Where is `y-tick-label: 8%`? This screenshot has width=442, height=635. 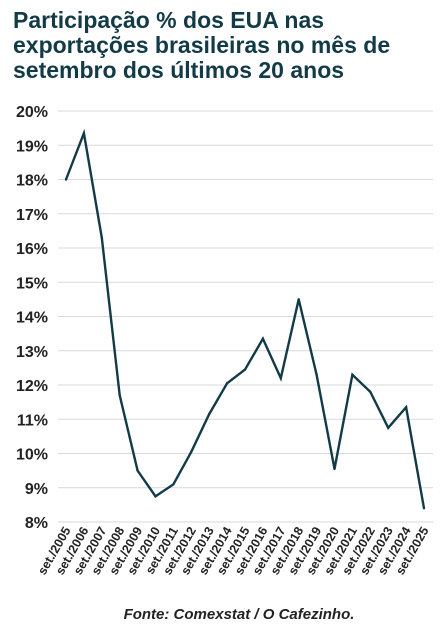
y-tick-label: 8% is located at coordinates (36, 523).